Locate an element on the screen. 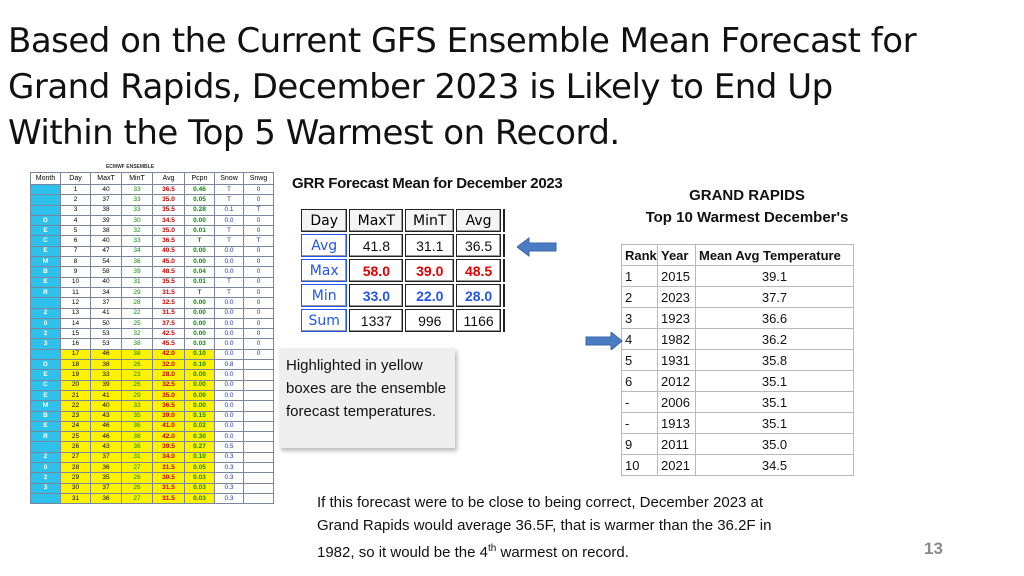 The image size is (1024, 576). ensemble-cell-month: E is located at coordinates (45, 426).